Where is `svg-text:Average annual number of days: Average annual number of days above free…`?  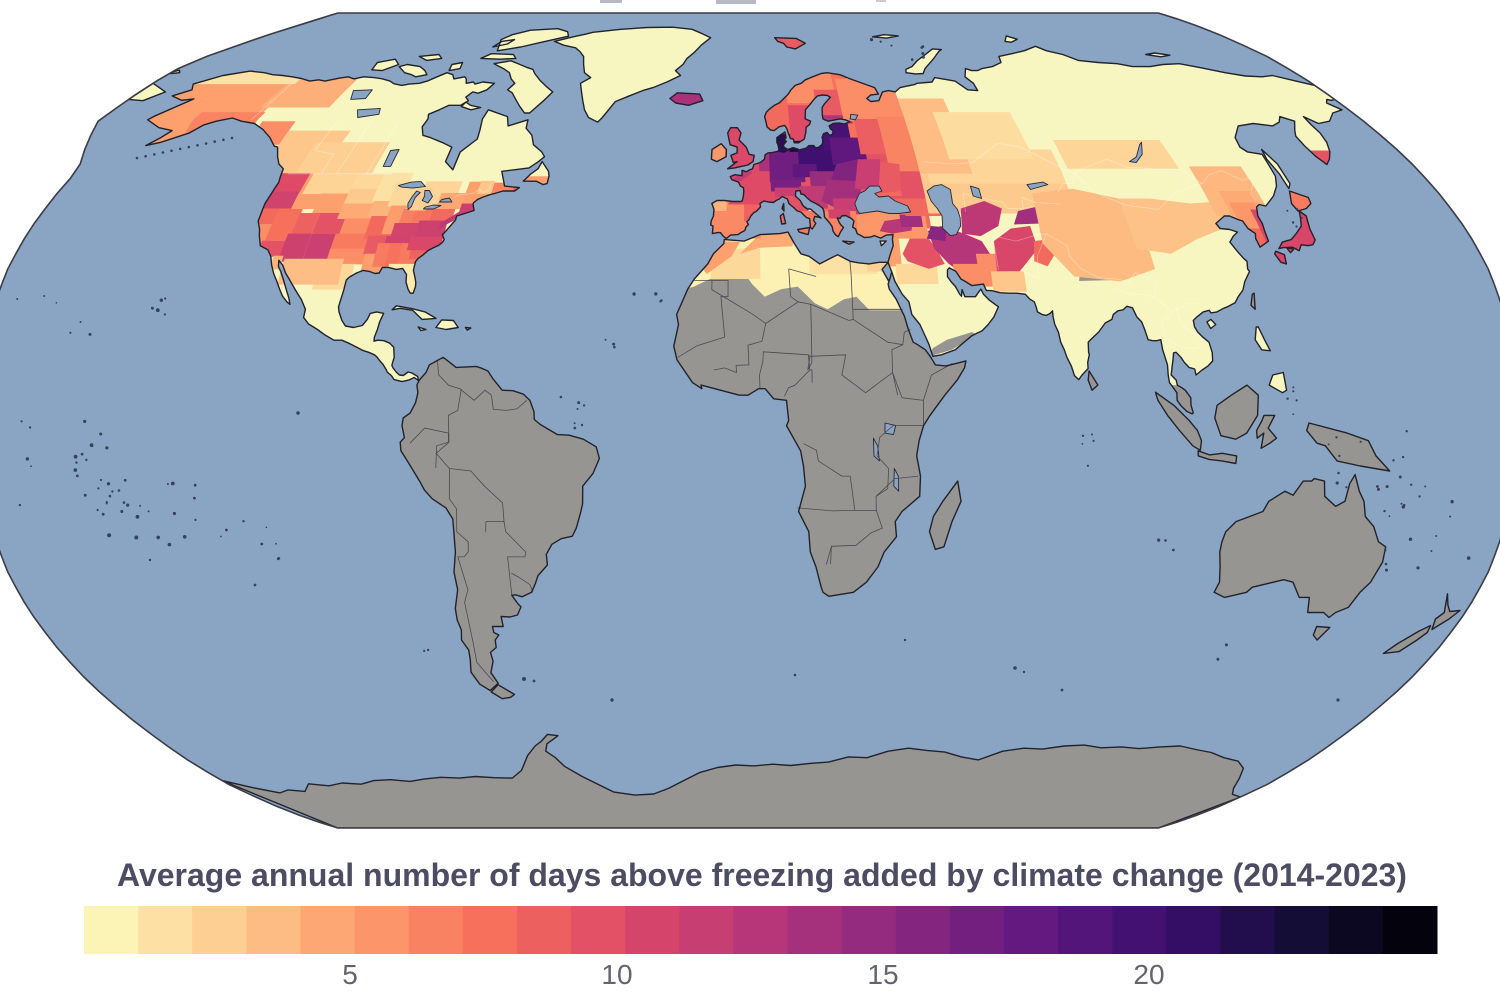
svg-text:Average annual number of days: Average annual number of days above free… is located at coordinates (762, 875).